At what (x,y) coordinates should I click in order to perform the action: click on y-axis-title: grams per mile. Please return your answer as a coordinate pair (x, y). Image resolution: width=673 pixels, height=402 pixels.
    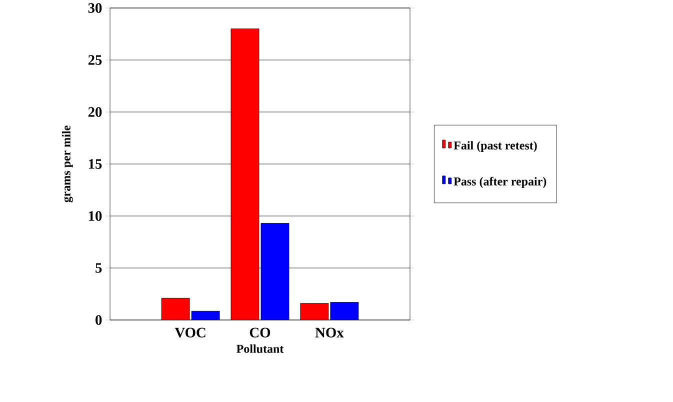
    Looking at the image, I should click on (67, 164).